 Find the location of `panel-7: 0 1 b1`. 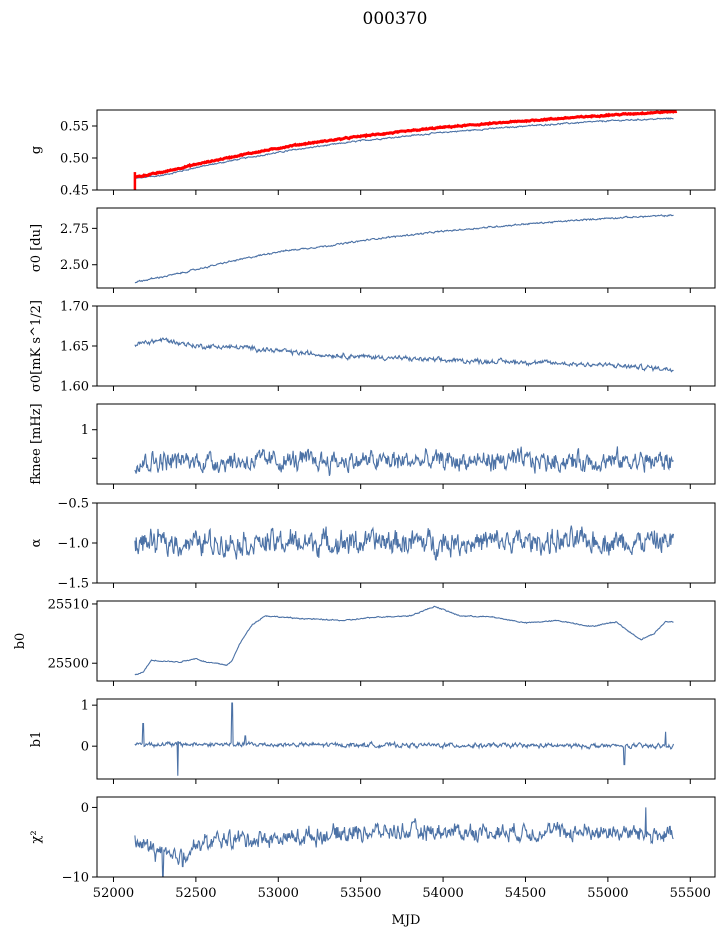

panel-7: 0 1 b1 is located at coordinates (372, 741).